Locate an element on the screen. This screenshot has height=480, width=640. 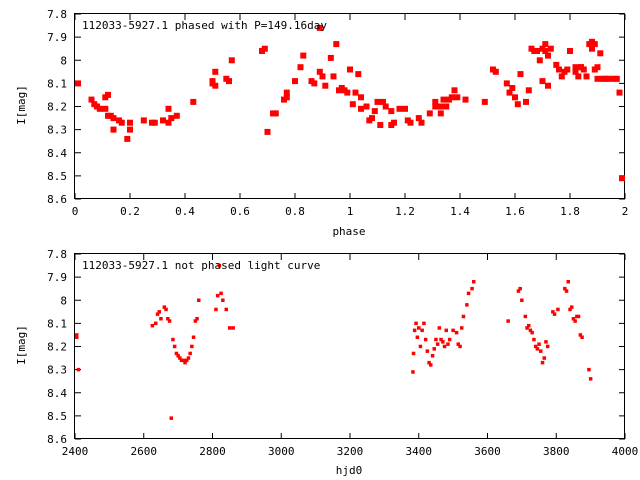
x-tick-label: 1.4 is located at coordinates (460, 211).